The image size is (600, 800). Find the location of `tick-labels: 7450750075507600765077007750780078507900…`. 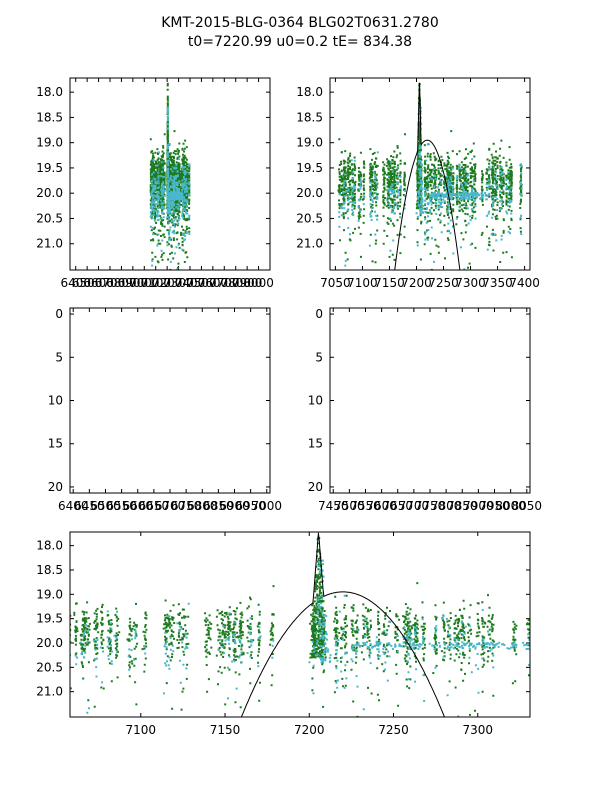

tick-labels: 7450750075507600765077007750780078507900… is located at coordinates (425, 410).